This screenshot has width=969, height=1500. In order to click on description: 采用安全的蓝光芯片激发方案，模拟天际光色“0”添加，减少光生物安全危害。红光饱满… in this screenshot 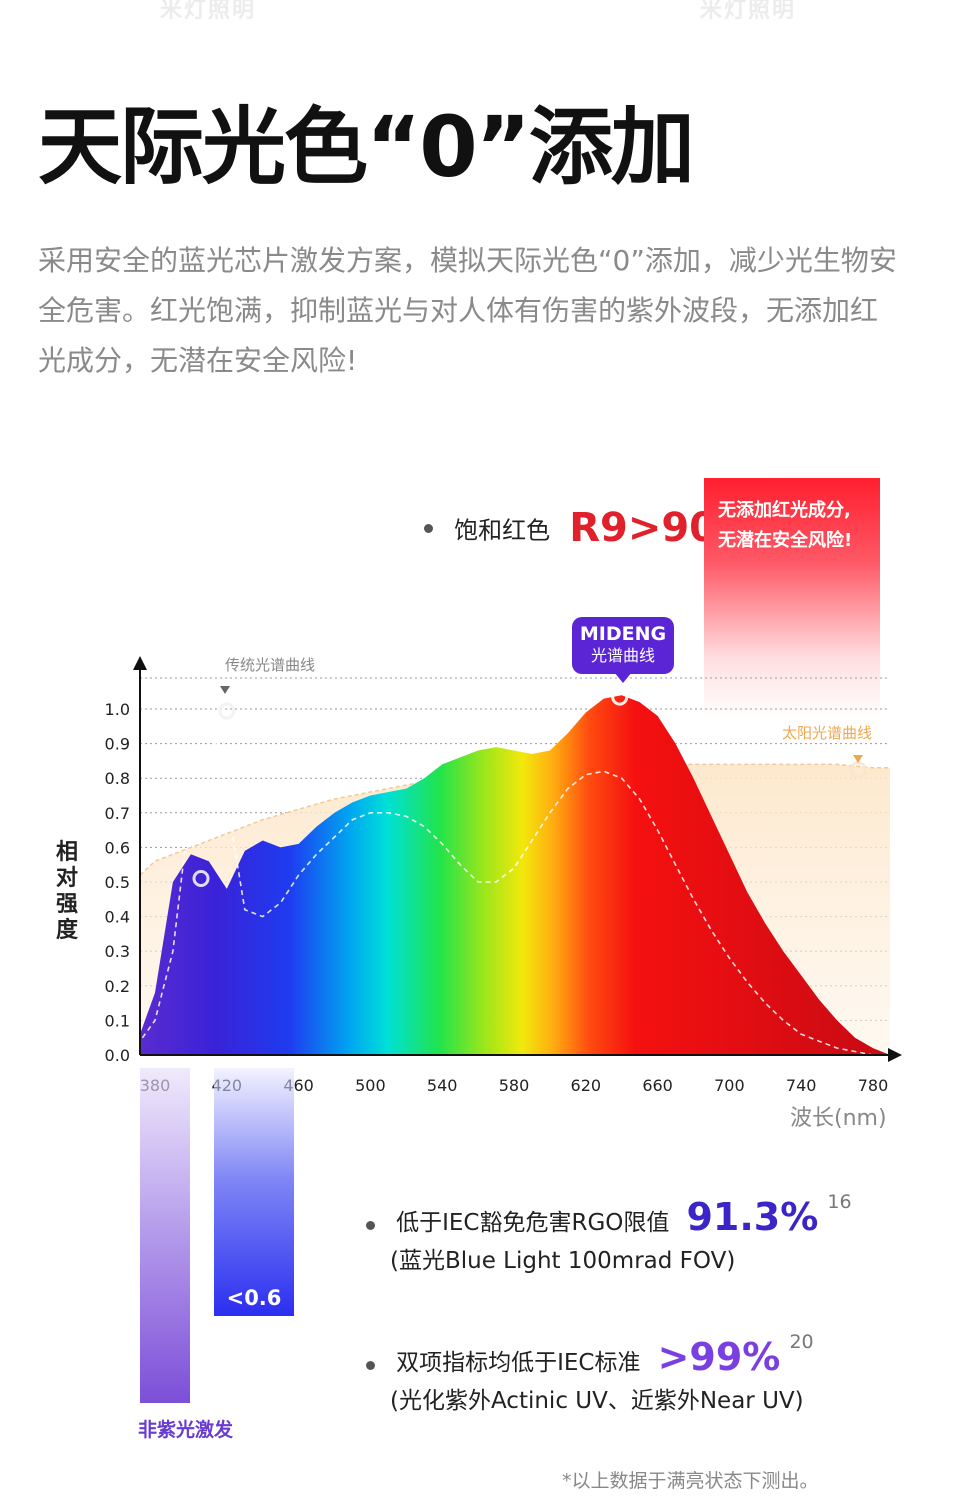, I will do `click(467, 310)`.